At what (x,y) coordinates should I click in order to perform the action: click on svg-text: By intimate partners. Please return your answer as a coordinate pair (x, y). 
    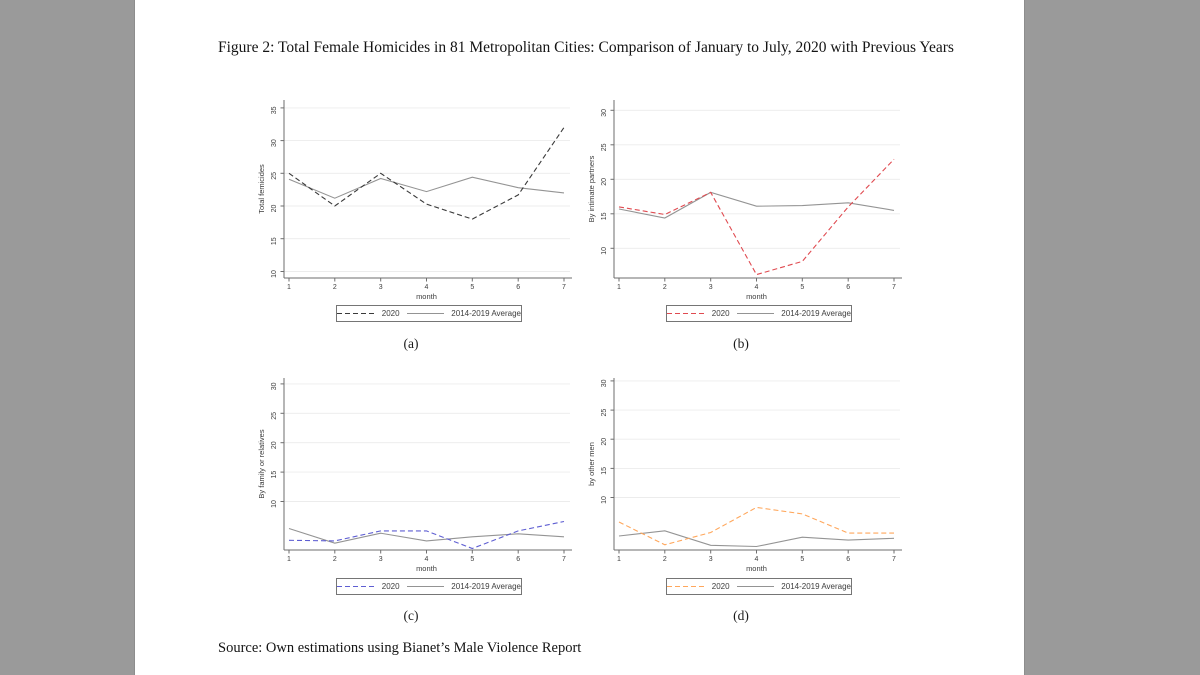
    Looking at the image, I should click on (591, 188).